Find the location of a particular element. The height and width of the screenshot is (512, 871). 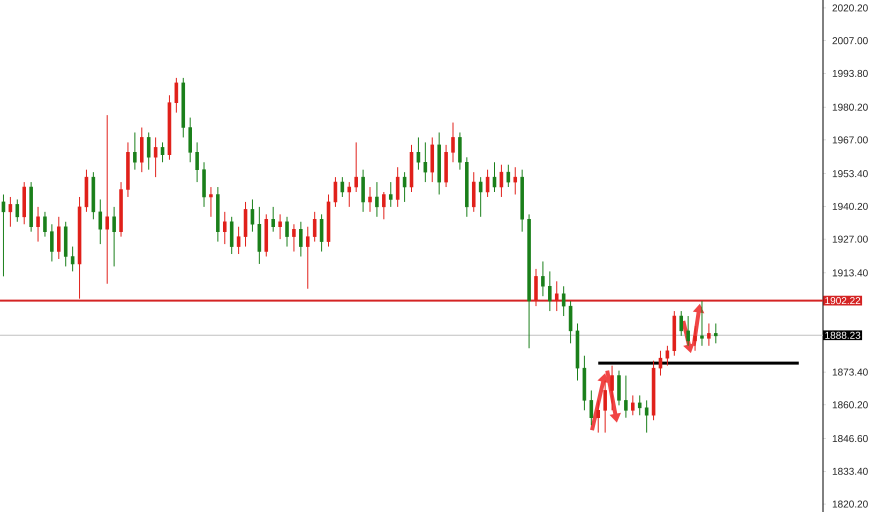

y-tick-label: 1993.80 is located at coordinates (850, 73).